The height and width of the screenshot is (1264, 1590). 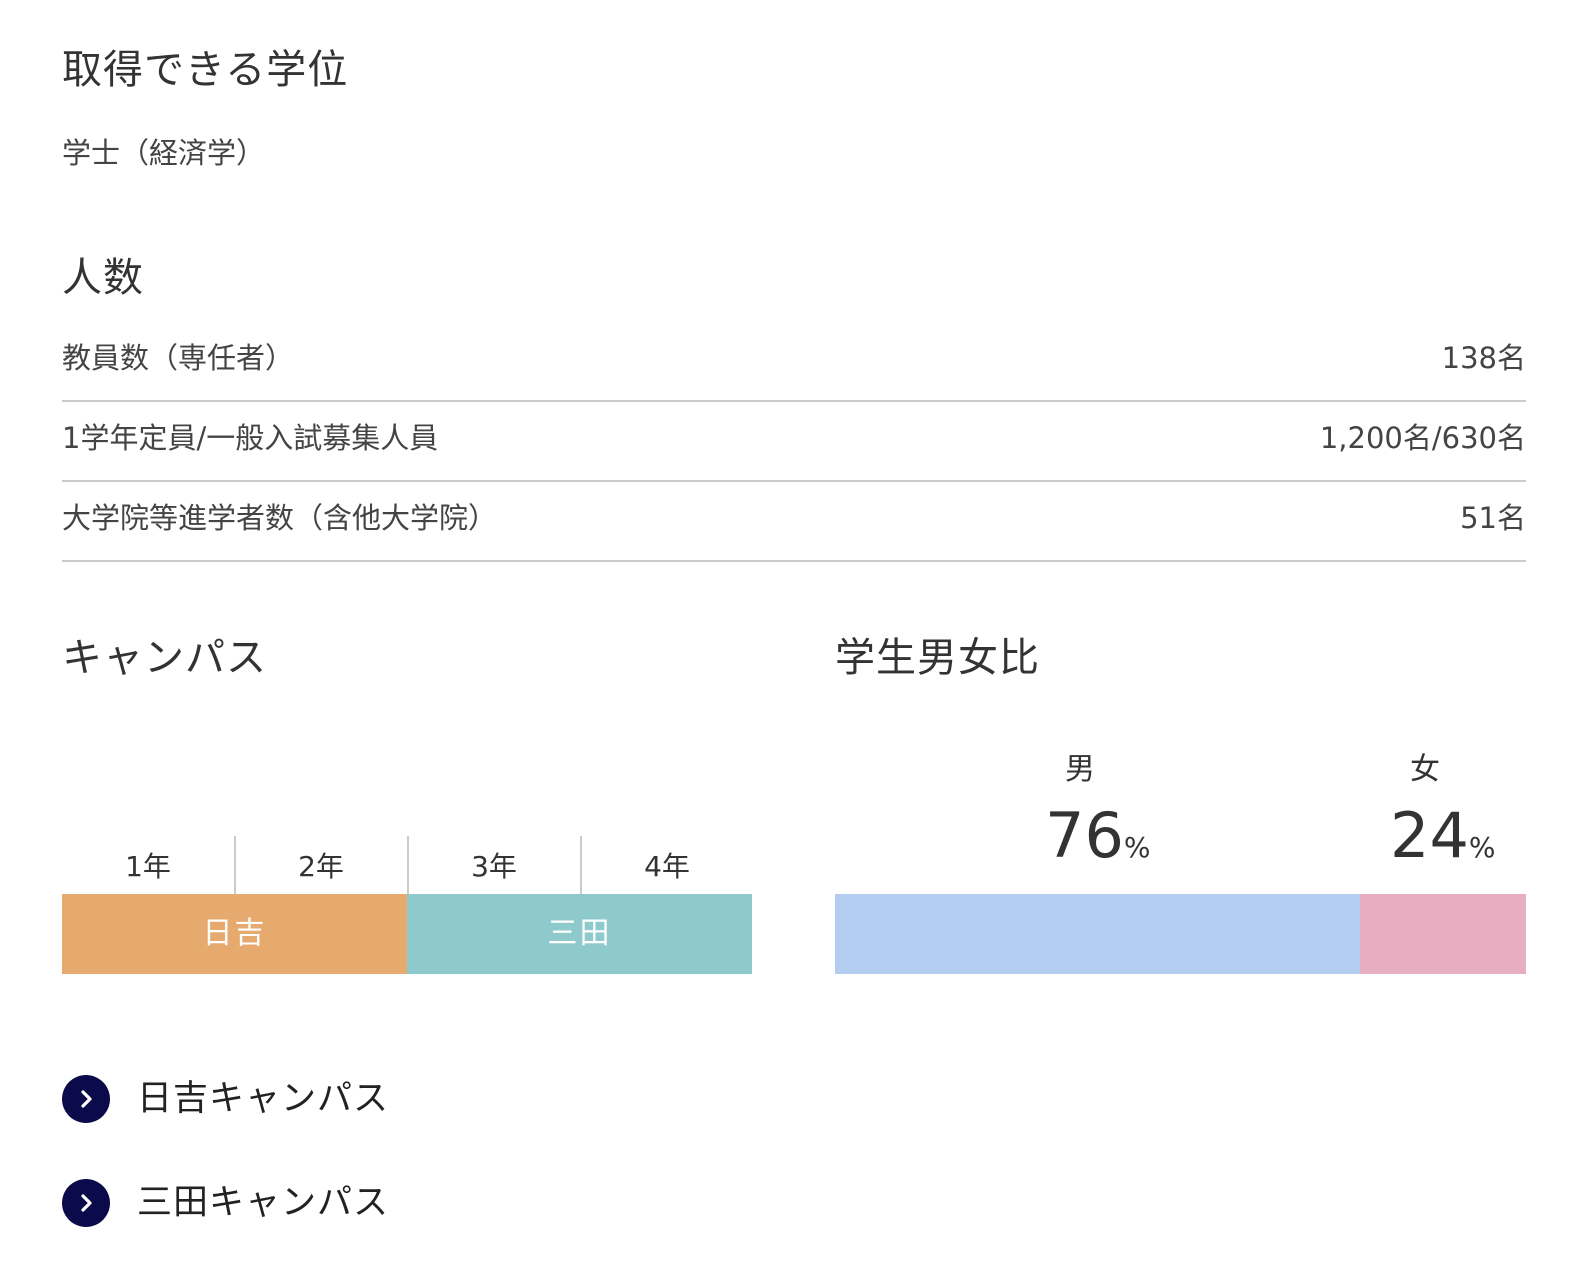 I want to click on year-label: 2年, so click(x=321, y=866).